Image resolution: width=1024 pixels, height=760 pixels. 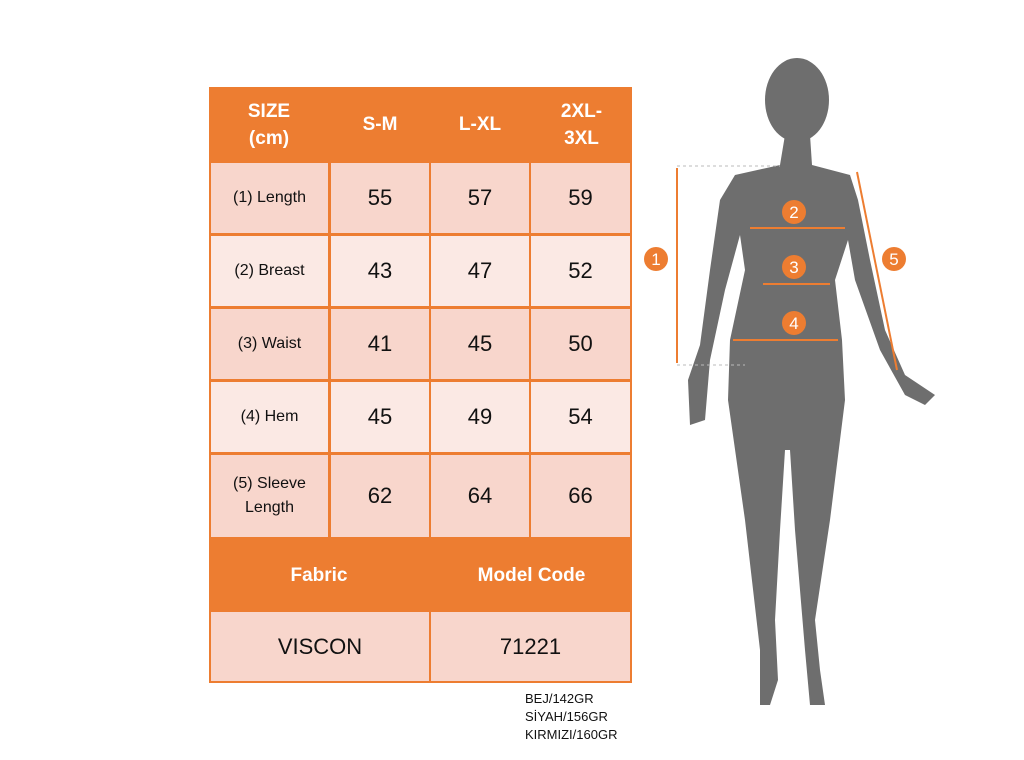 I want to click on fabric-header: Fabric, so click(x=319, y=575).